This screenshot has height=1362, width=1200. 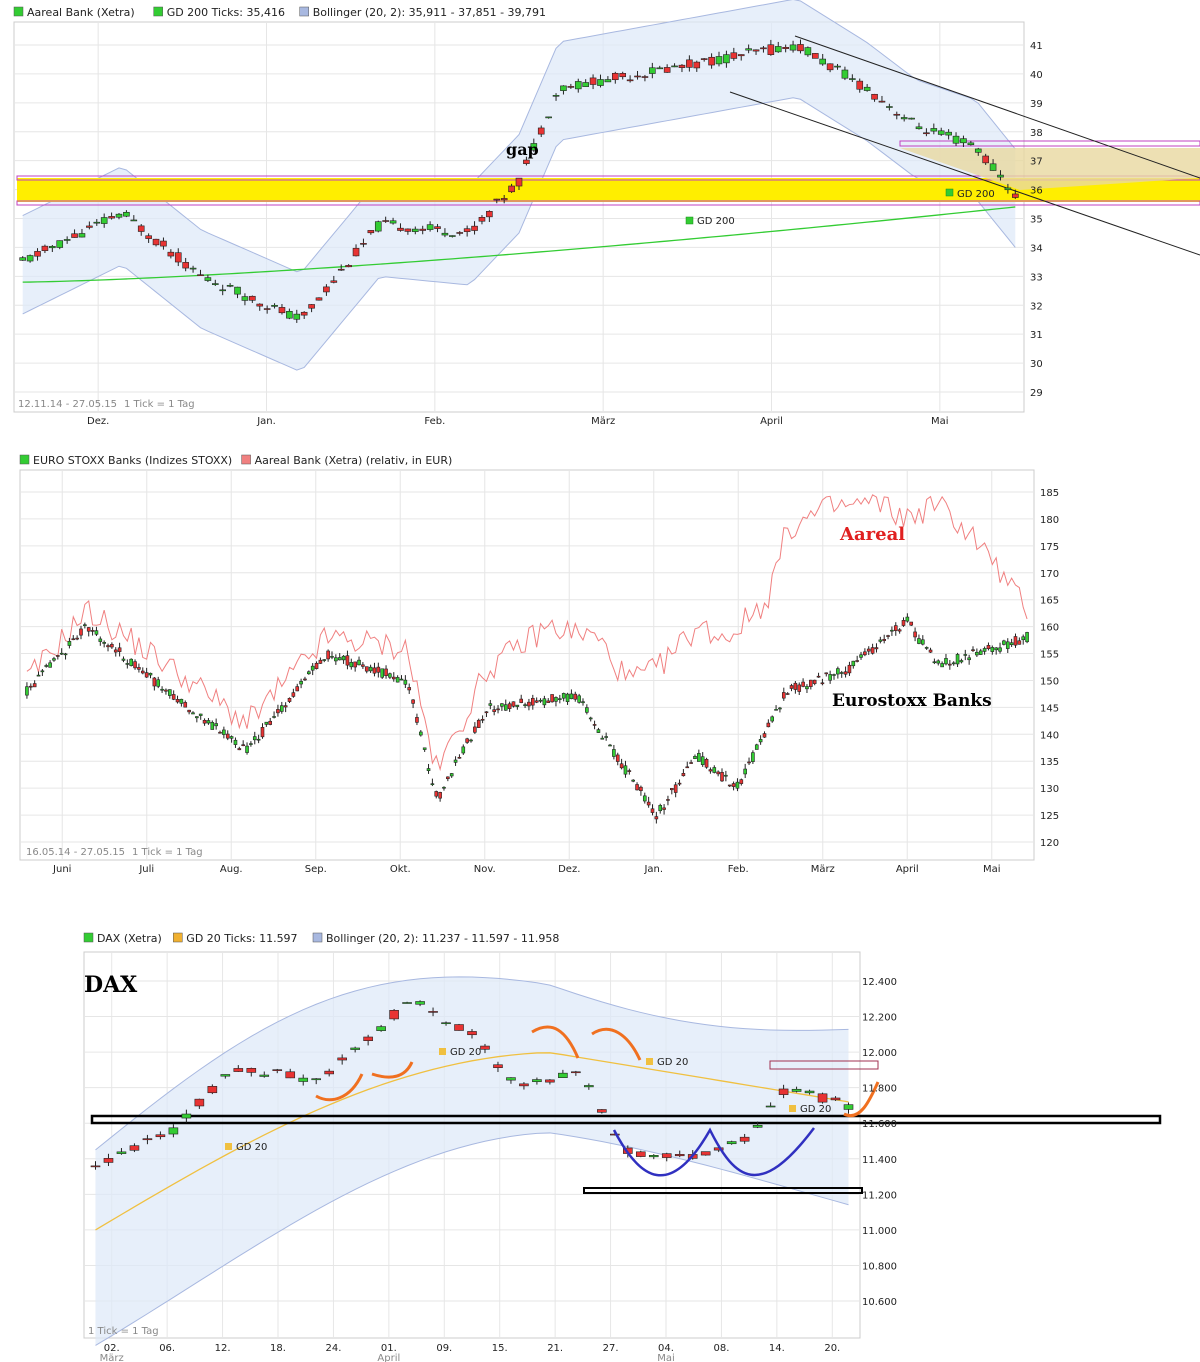 What do you see at coordinates (500, 1348) in the screenshot?
I see `x-tick-label: 15.` at bounding box center [500, 1348].